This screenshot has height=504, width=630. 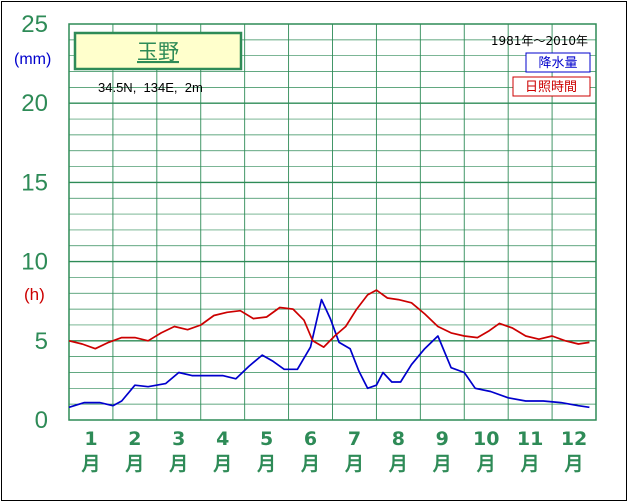 What do you see at coordinates (398, 439) in the screenshot?
I see `x-tick-month-number: 8` at bounding box center [398, 439].